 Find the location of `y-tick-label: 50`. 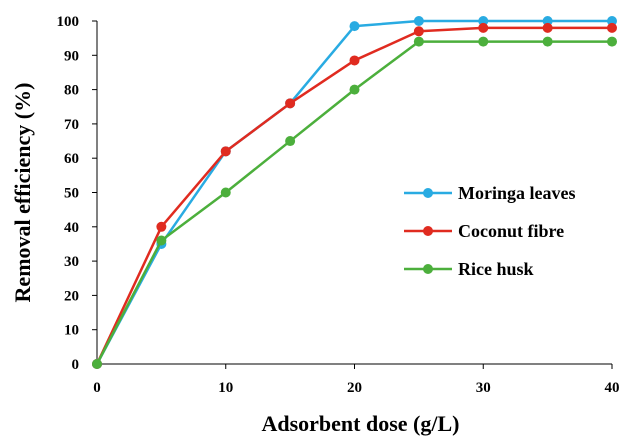

y-tick-label: 50 is located at coordinates (71, 194).